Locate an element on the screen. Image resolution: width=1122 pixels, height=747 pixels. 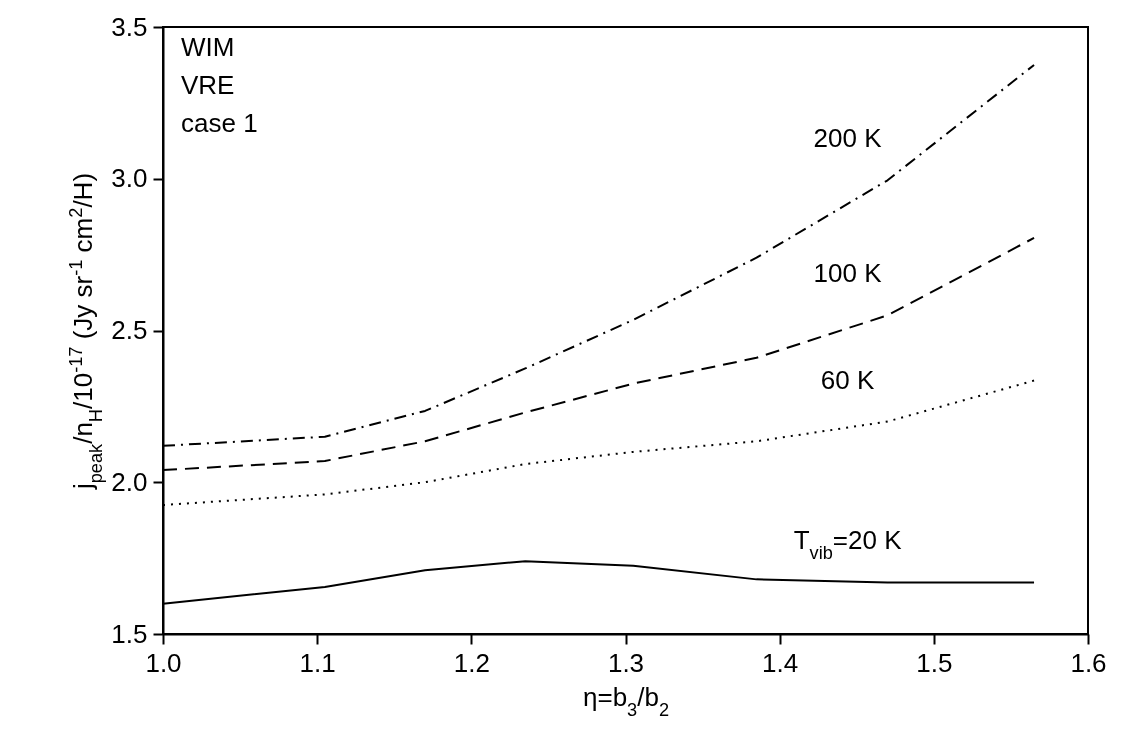
x-tick-label: 1.2 is located at coordinates (471, 662).